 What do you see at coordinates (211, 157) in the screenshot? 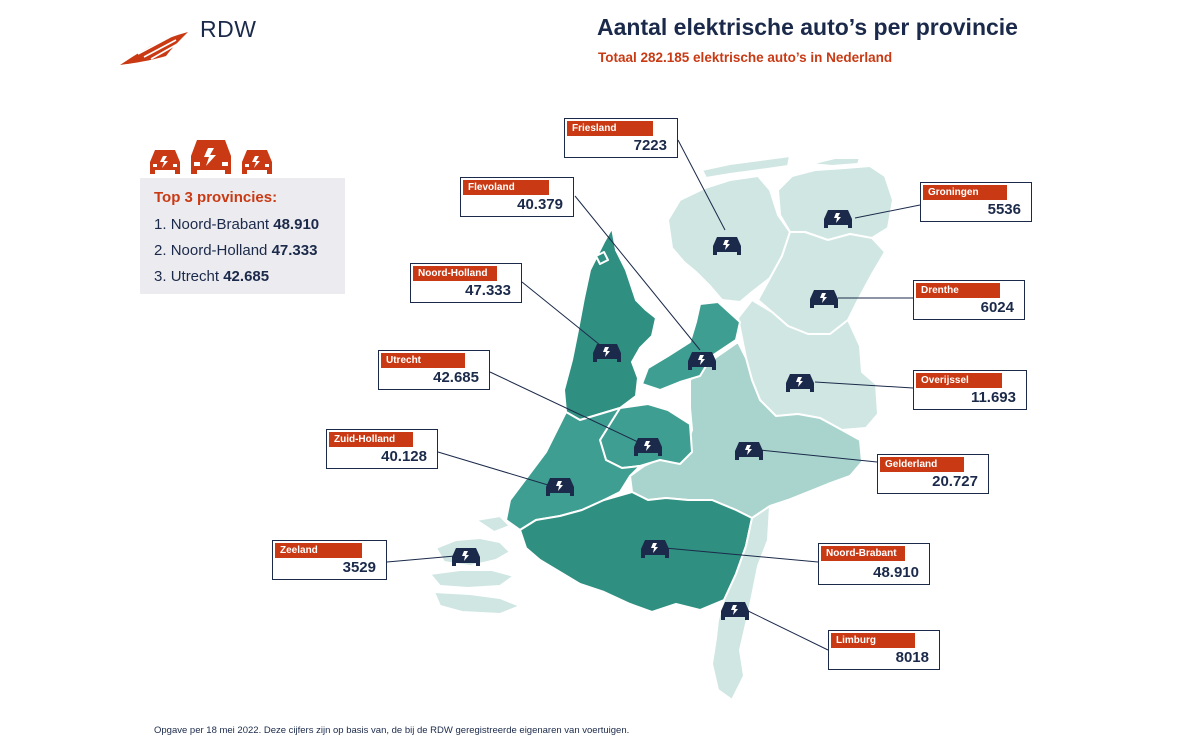
I see `top3-car-icons` at bounding box center [211, 157].